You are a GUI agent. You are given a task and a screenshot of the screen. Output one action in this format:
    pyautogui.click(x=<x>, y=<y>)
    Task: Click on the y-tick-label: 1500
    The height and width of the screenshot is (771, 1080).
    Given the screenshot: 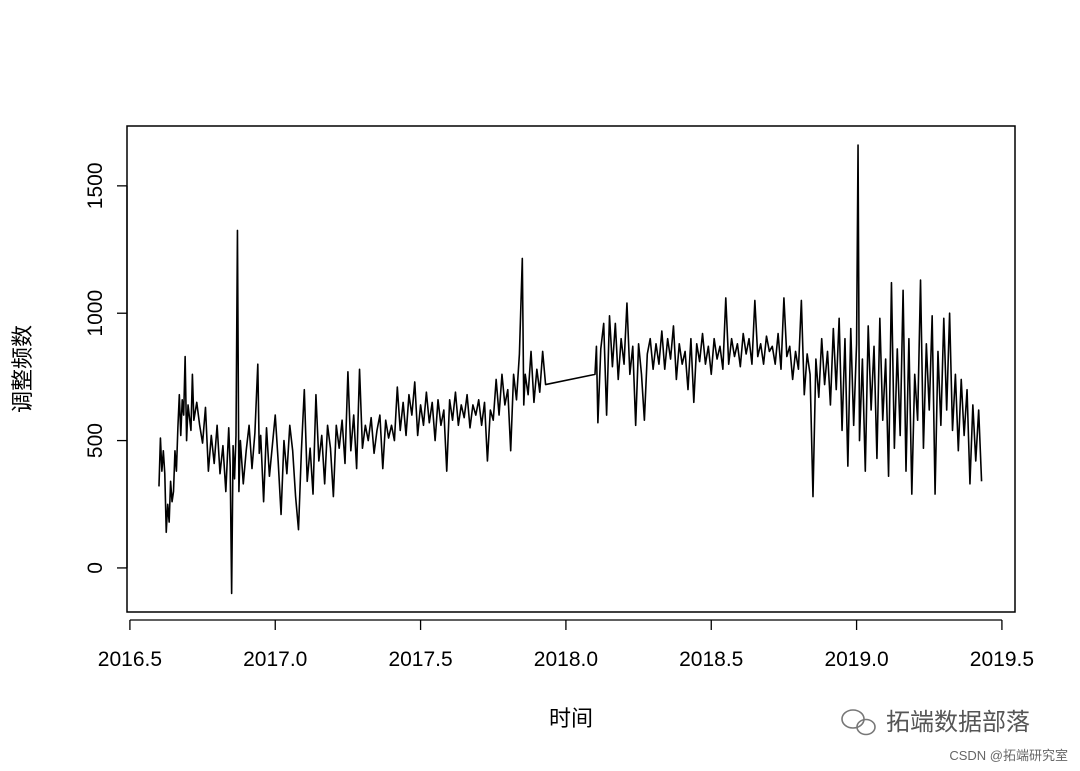 What is the action you would take?
    pyautogui.click(x=95, y=185)
    